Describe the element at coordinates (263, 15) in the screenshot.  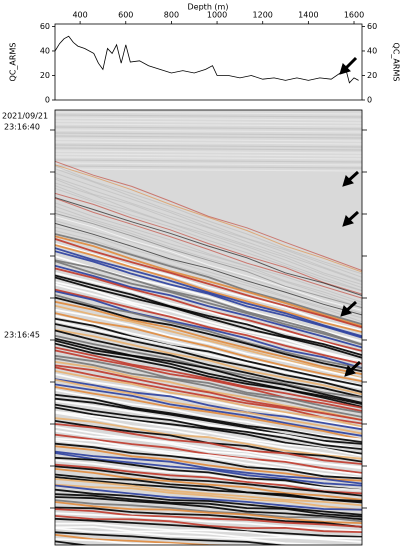
I see `x-tick-label: 1200` at that location.